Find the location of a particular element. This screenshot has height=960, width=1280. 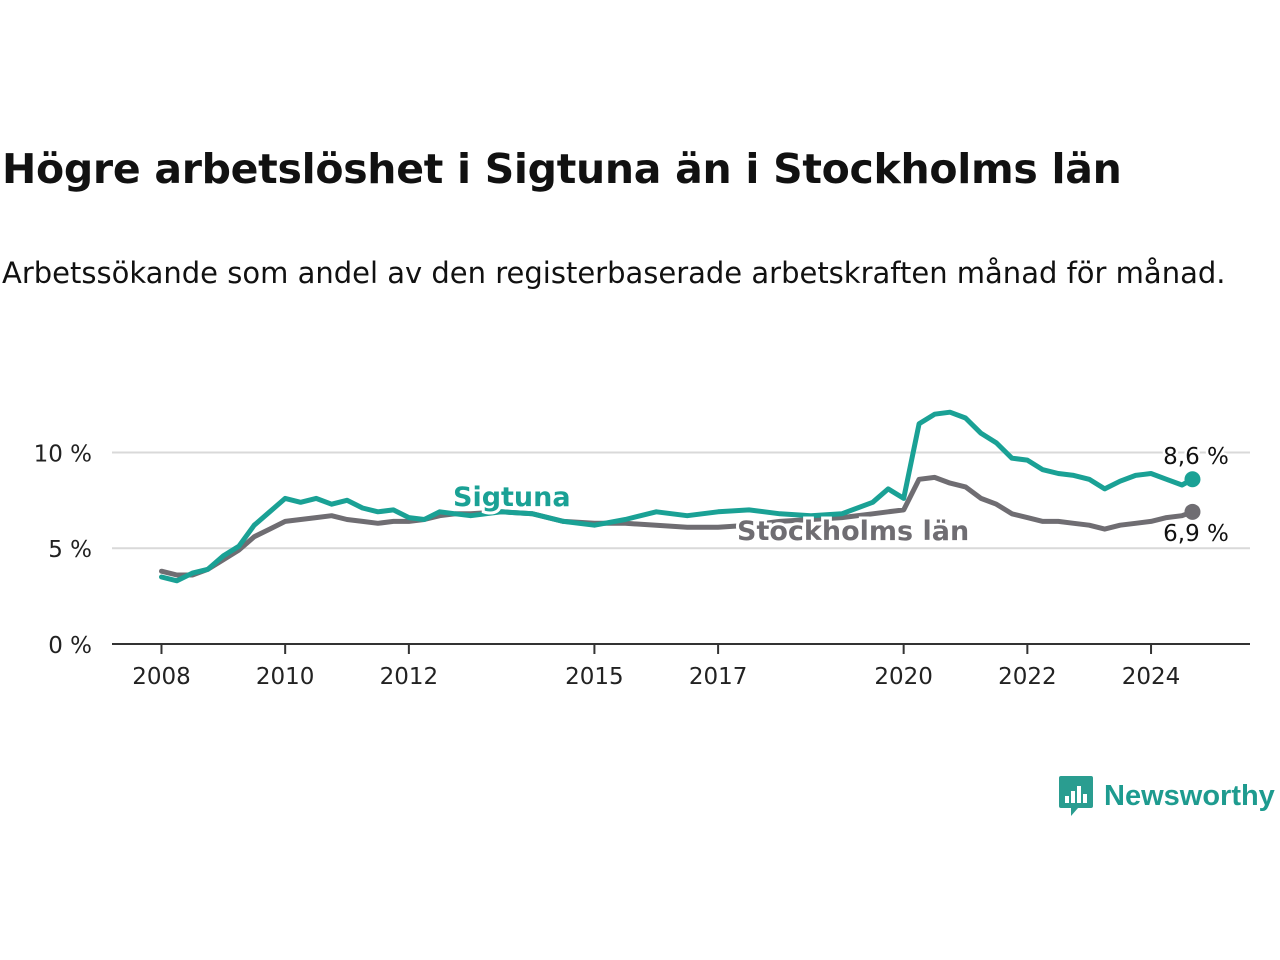

series-line-stockholms-lan is located at coordinates (677, 526).